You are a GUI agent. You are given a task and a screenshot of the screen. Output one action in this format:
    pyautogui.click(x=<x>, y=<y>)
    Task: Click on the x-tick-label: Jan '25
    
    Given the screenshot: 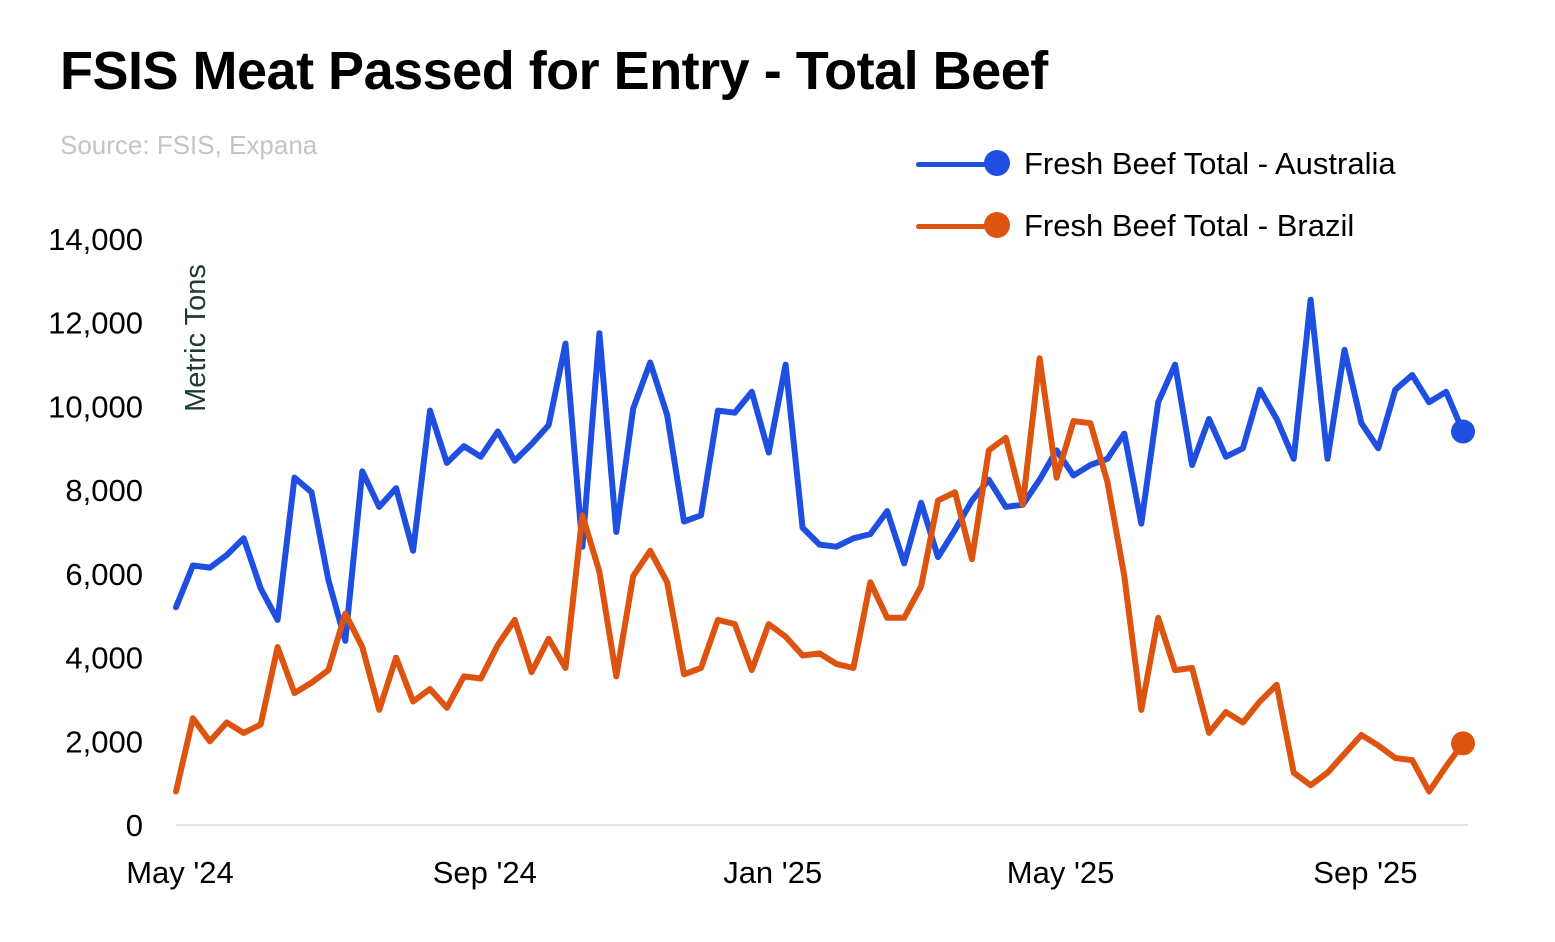 What is the action you would take?
    pyautogui.click(x=772, y=872)
    